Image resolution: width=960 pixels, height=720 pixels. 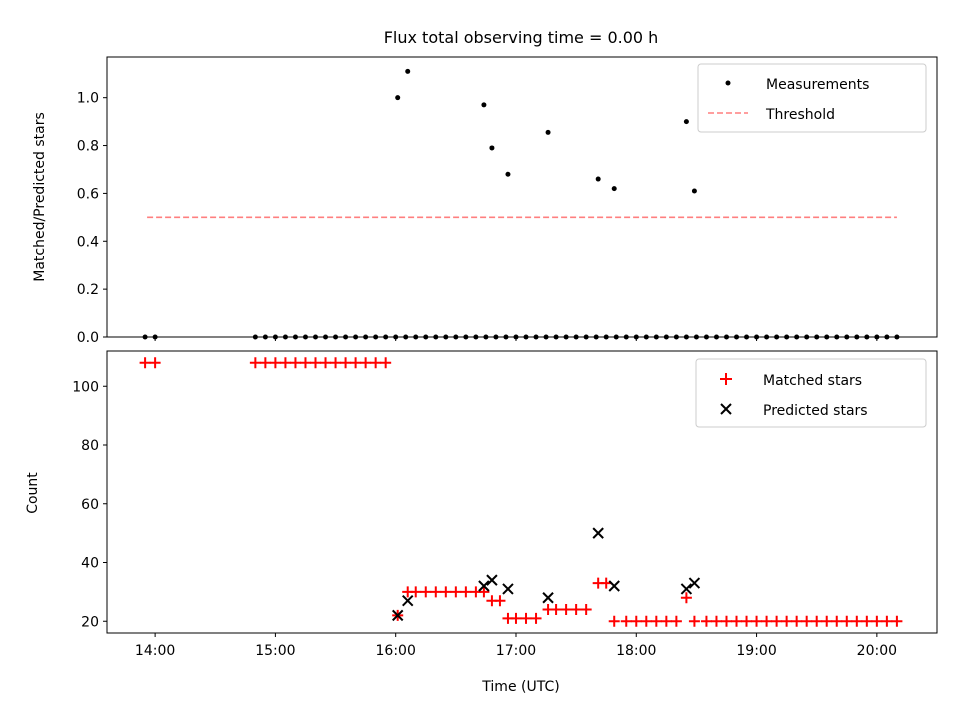 What do you see at coordinates (726, 379) in the screenshot?
I see `legend-matched-marker` at bounding box center [726, 379].